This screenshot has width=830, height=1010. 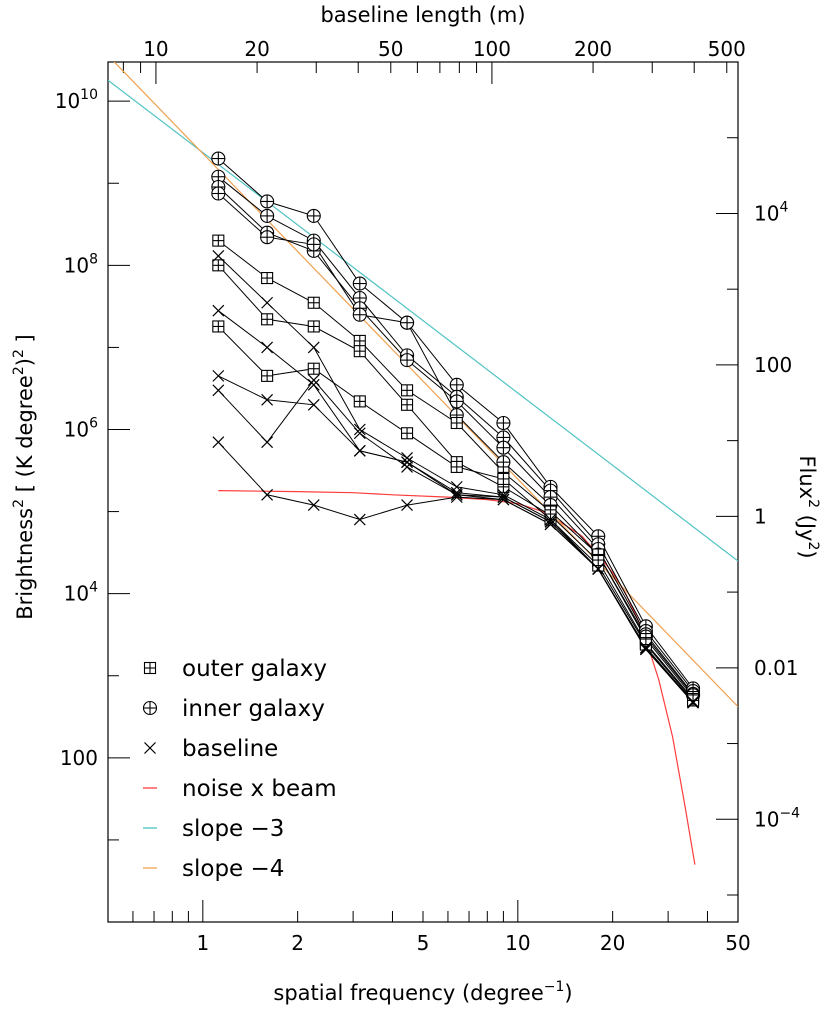 What do you see at coordinates (259, 789) in the screenshot?
I see `legend-label: noise x beam` at bounding box center [259, 789].